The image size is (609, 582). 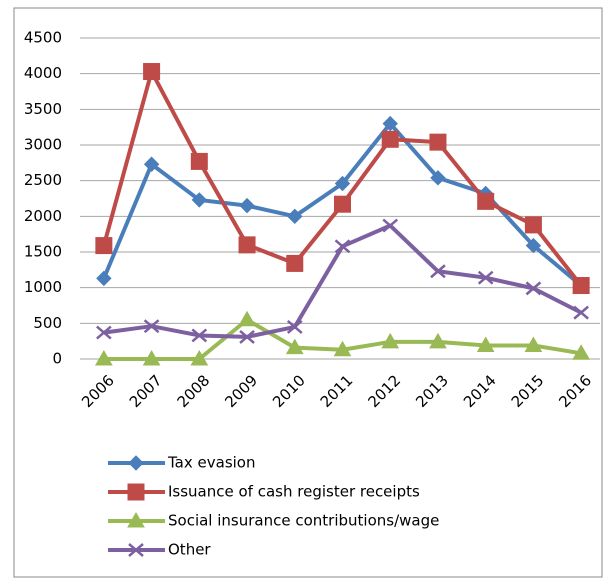 What do you see at coordinates (189, 550) in the screenshot?
I see `legend-label: Other` at bounding box center [189, 550].